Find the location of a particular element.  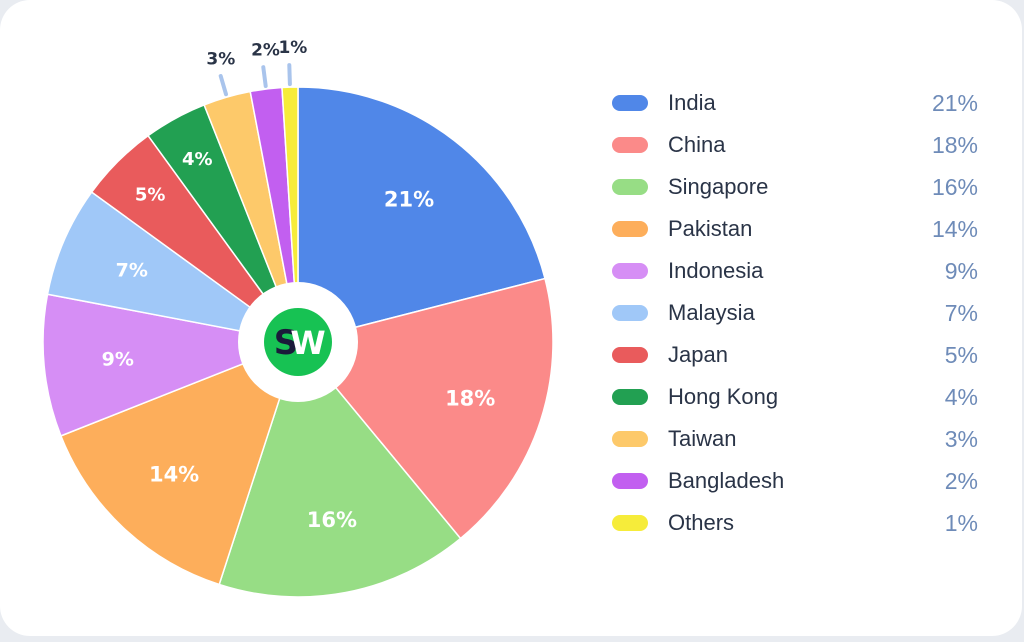

sw-logo-letter-w: W is located at coordinates (307, 343).